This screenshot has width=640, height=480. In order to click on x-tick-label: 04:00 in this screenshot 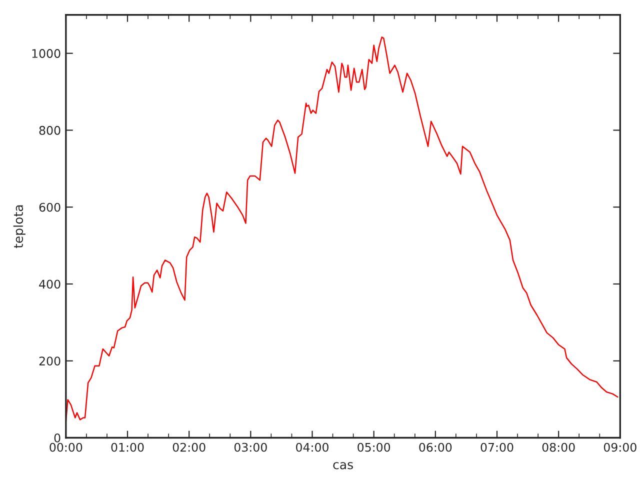, I will do `click(312, 447)`.